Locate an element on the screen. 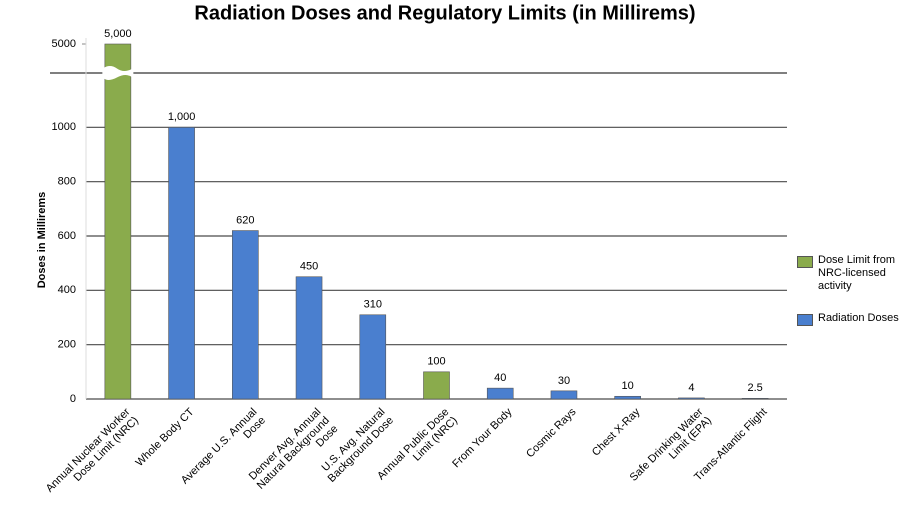 The height and width of the screenshot is (525, 915). break-symbol is located at coordinates (118, 73).